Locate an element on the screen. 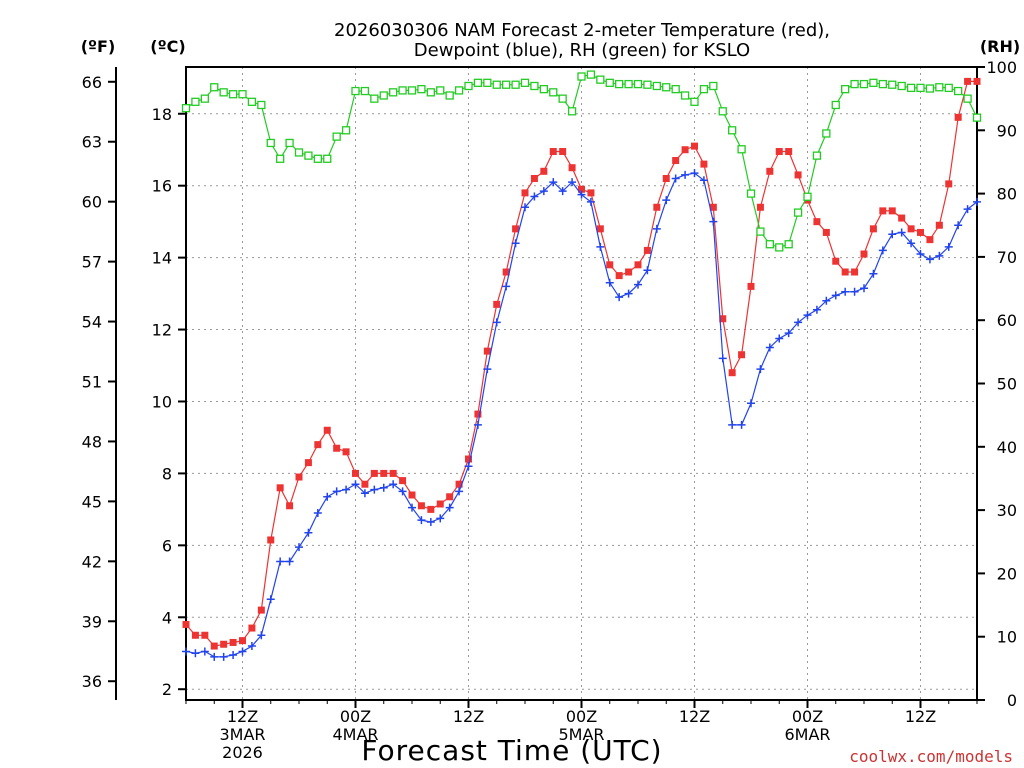  x-tick-label: 00Z is located at coordinates (807, 716).